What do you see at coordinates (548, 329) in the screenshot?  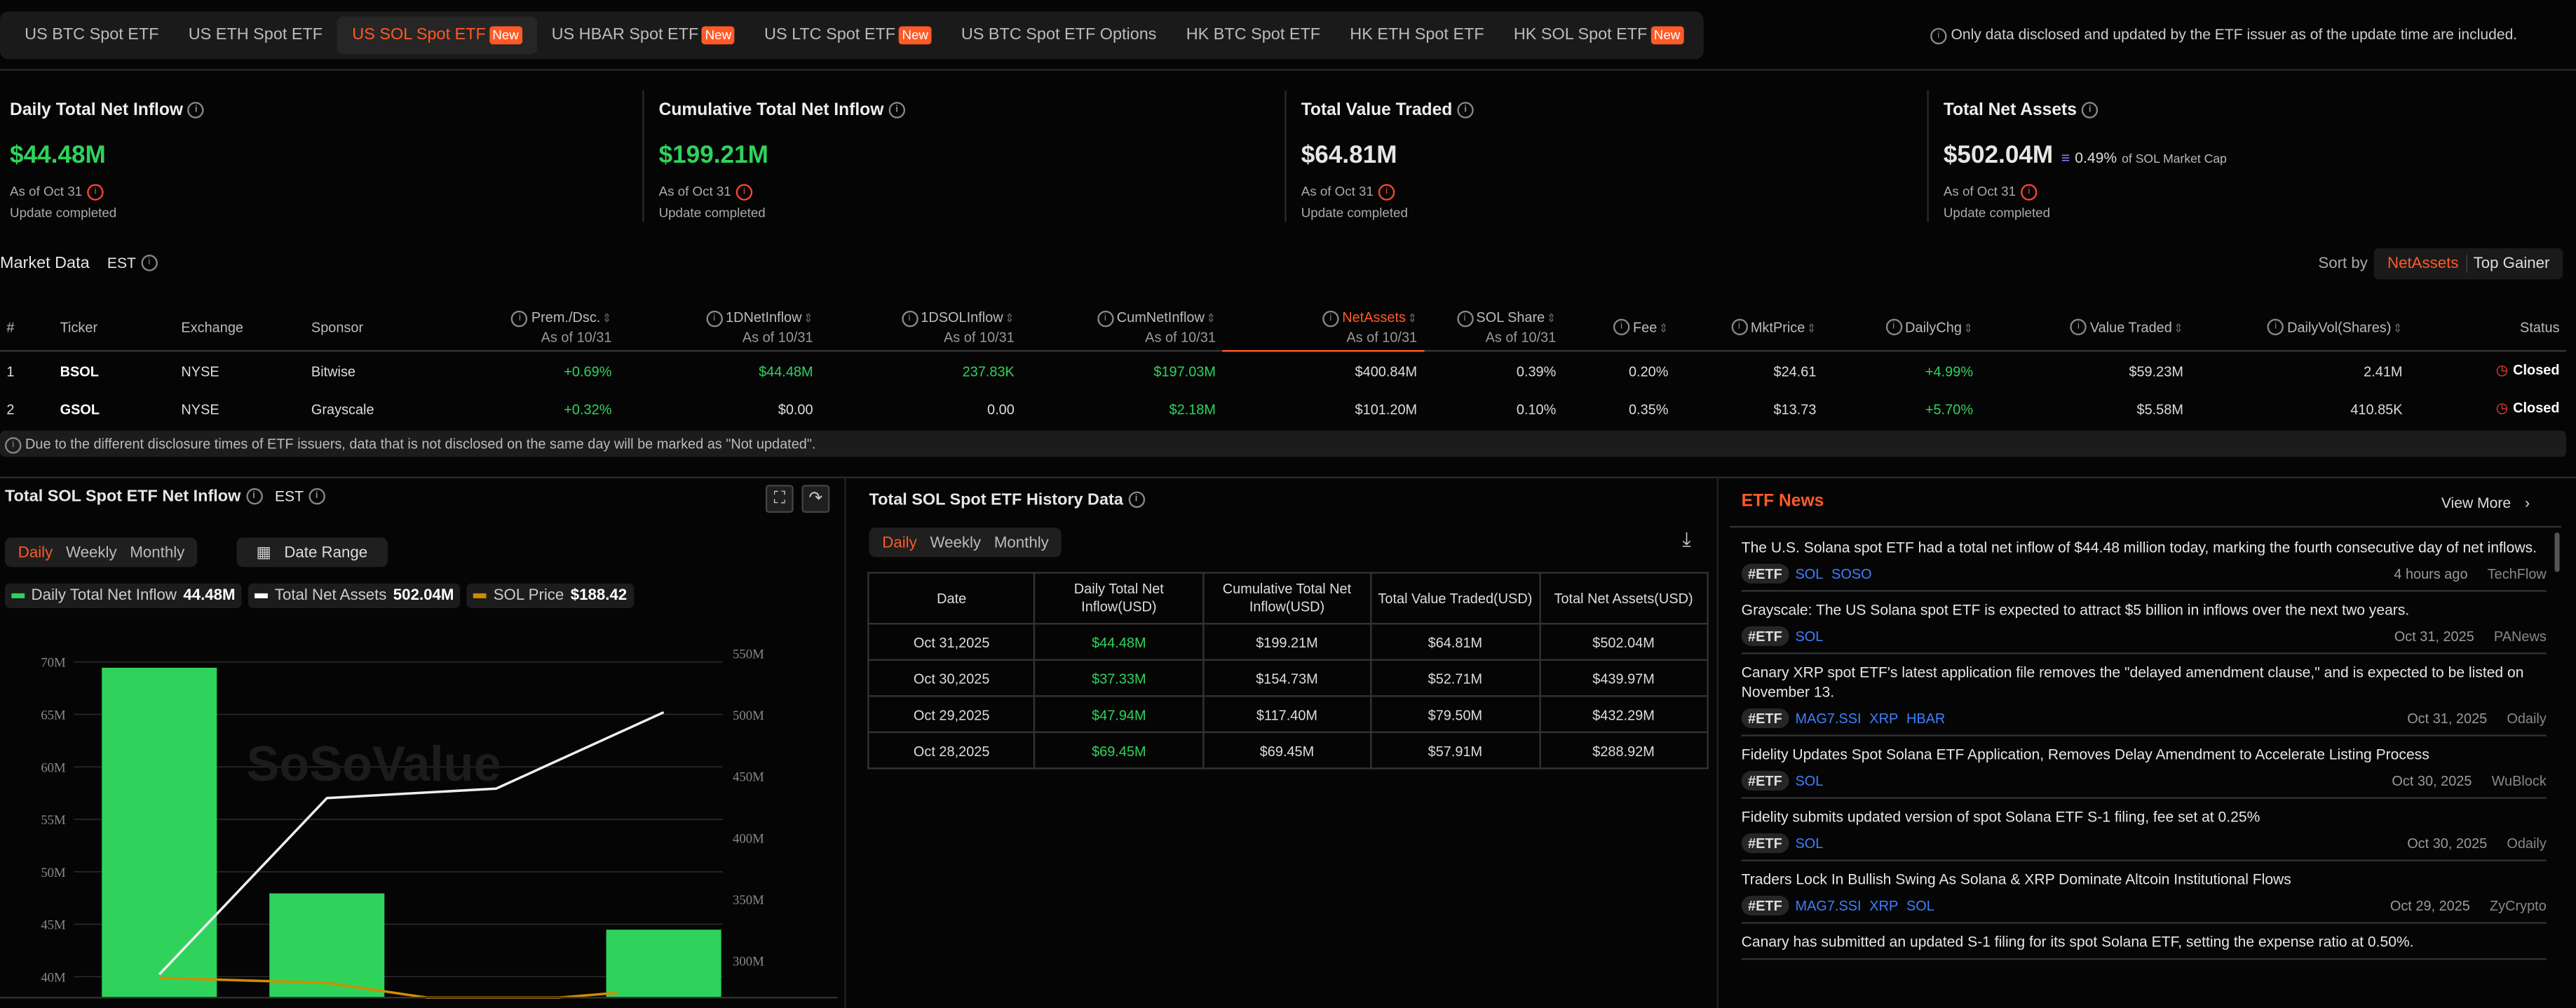 I see `column-header: i Prem./Dsc. ⇕ As of 10/31` at bounding box center [548, 329].